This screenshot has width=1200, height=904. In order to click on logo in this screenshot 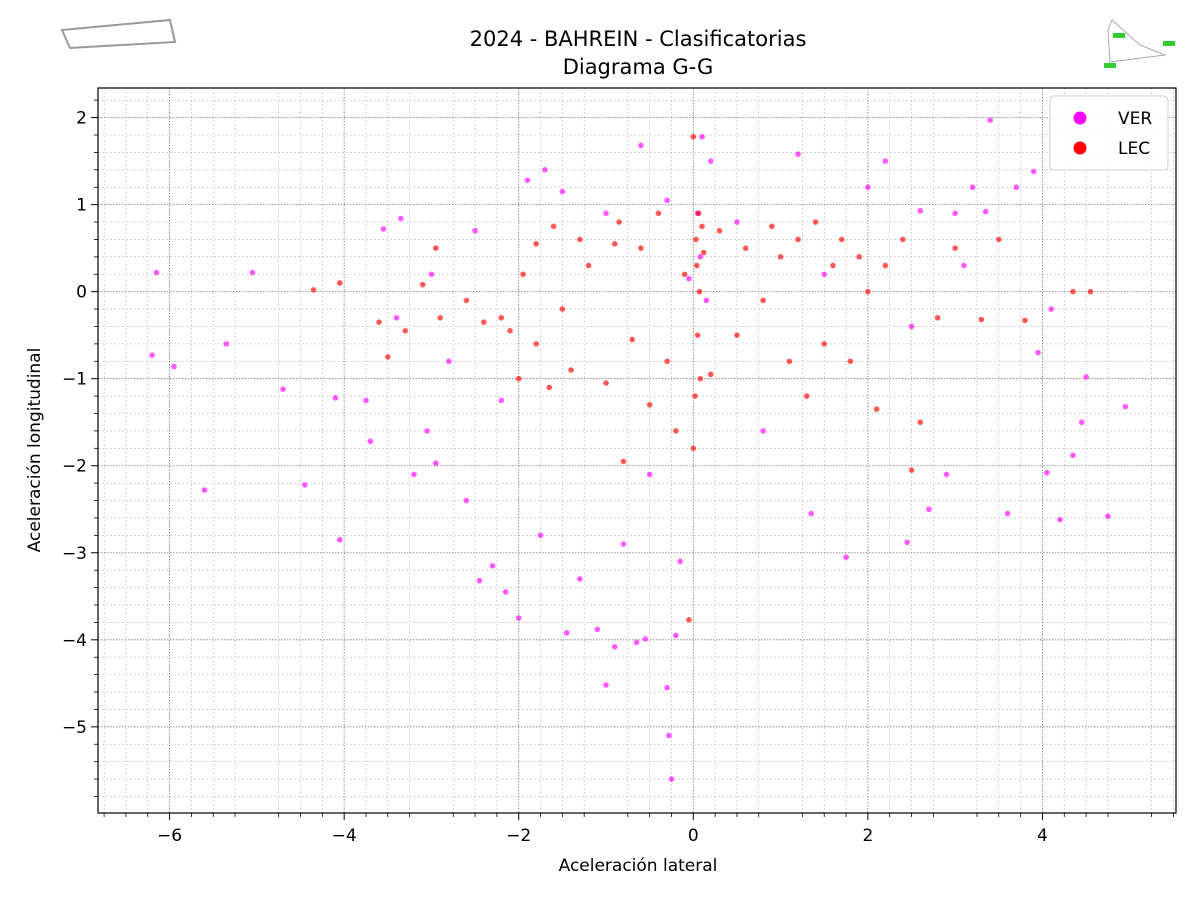, I will do `click(118, 34)`.